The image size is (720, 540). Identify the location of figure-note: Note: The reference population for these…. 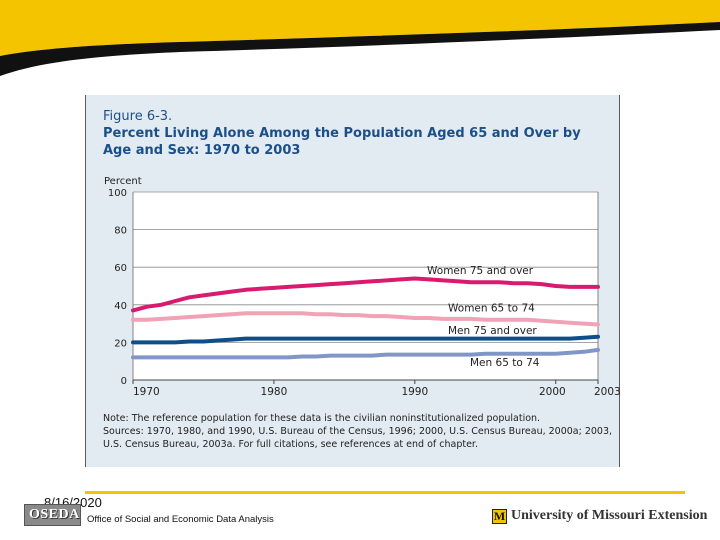
(322, 418).